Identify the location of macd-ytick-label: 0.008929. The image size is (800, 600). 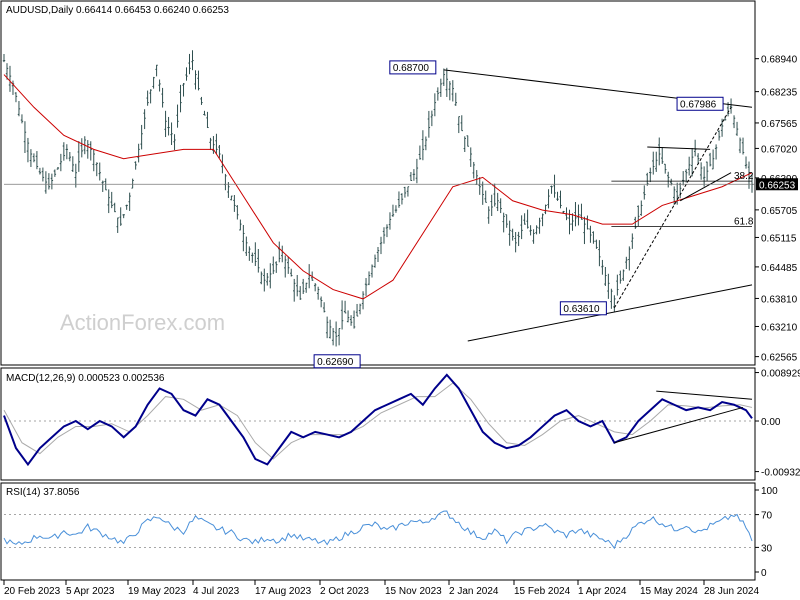
(780, 374).